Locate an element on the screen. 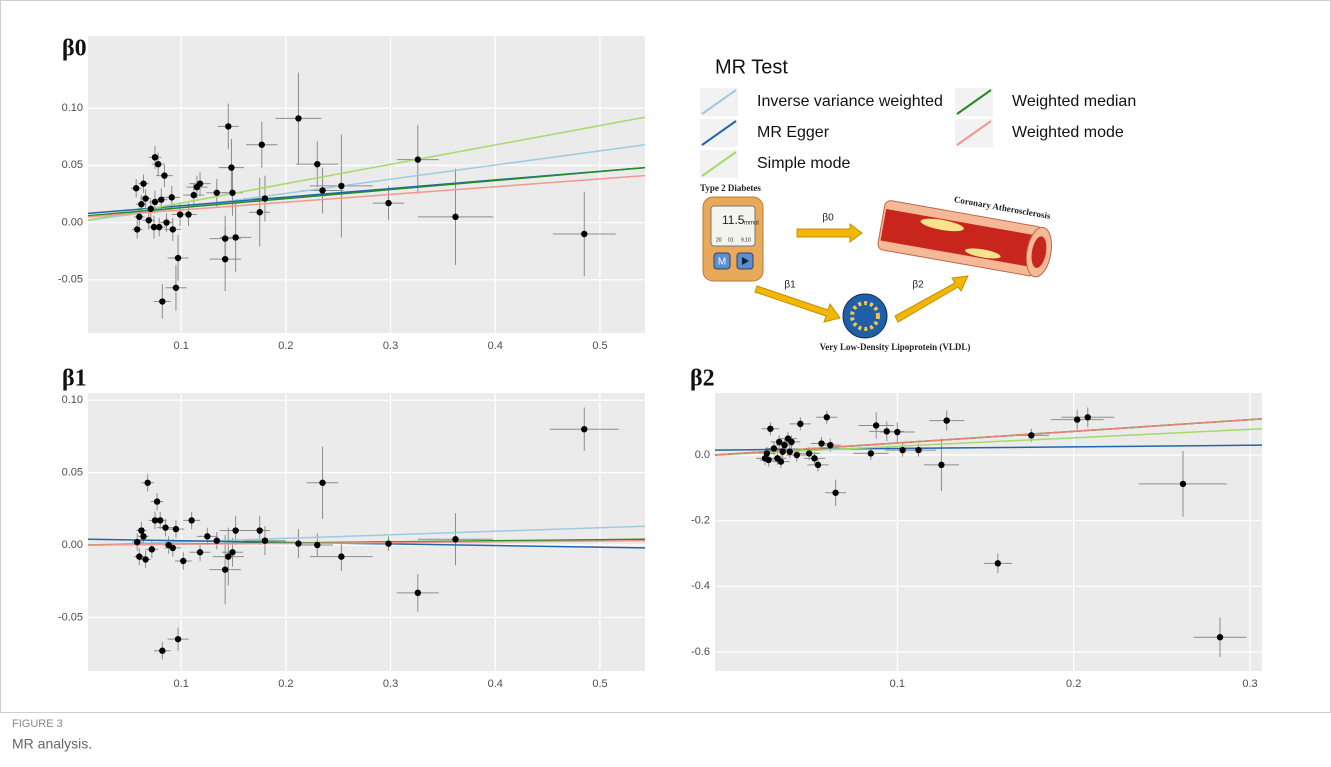 The width and height of the screenshot is (1331, 767). legend-label: Simple mode is located at coordinates (803, 163).